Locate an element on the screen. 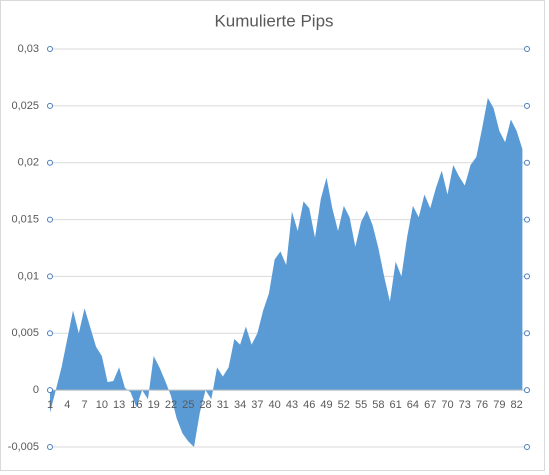 The height and width of the screenshot is (475, 549). x-tick-label: 52 is located at coordinates (344, 405).